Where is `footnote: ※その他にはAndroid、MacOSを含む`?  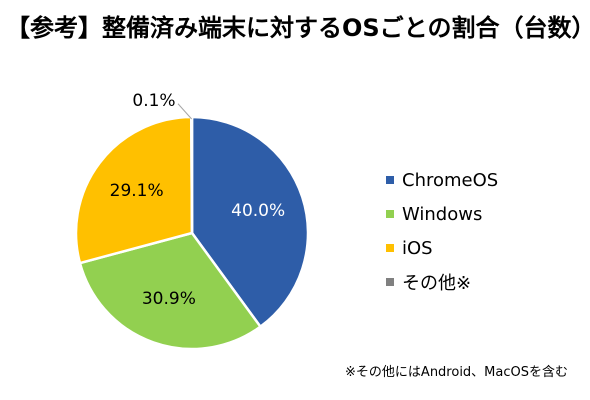
footnote: ※その他にはAndroid、MacOSを含む is located at coordinates (456, 372).